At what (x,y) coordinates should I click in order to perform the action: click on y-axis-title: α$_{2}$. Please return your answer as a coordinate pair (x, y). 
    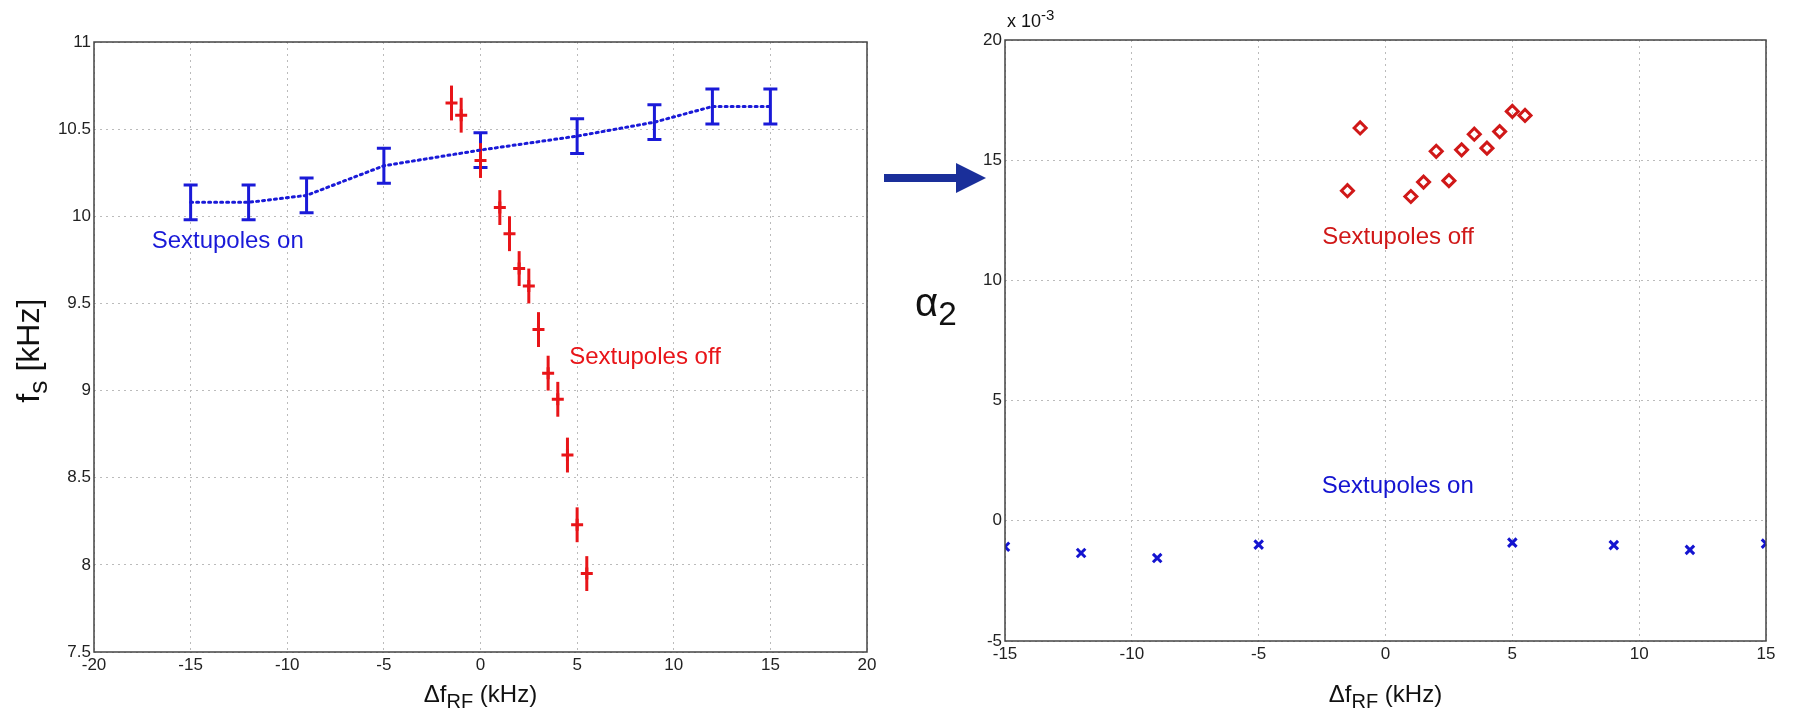
    Looking at the image, I should click on (936, 307).